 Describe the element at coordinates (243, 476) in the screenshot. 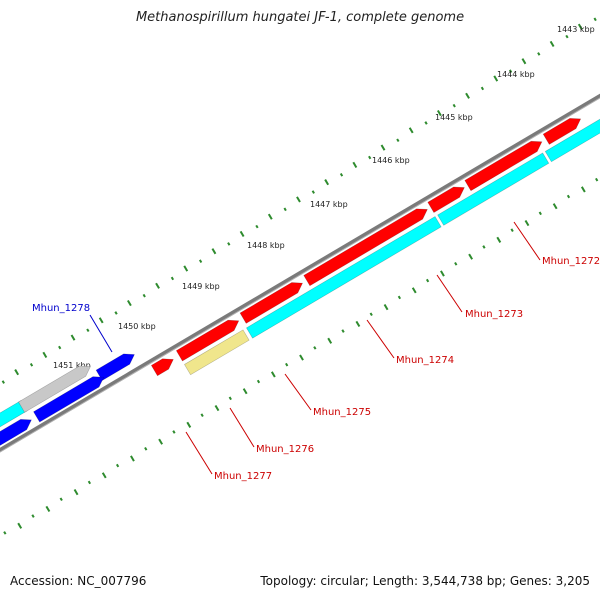

I see `gene-label: Mhun_1277` at that location.